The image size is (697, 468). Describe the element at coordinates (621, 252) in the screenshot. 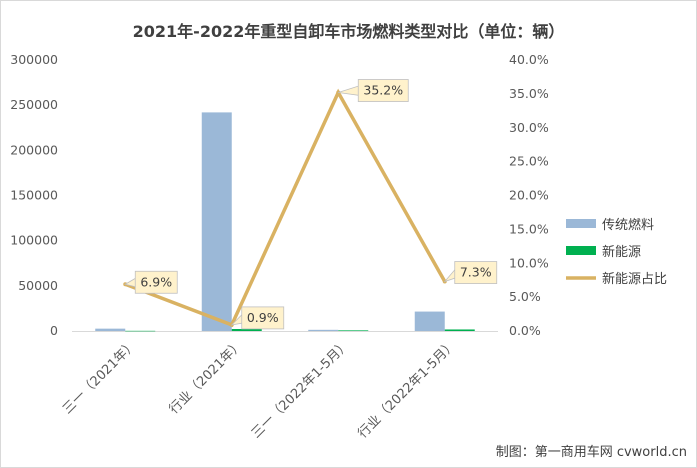

I see `legend-label: 新能源` at that location.